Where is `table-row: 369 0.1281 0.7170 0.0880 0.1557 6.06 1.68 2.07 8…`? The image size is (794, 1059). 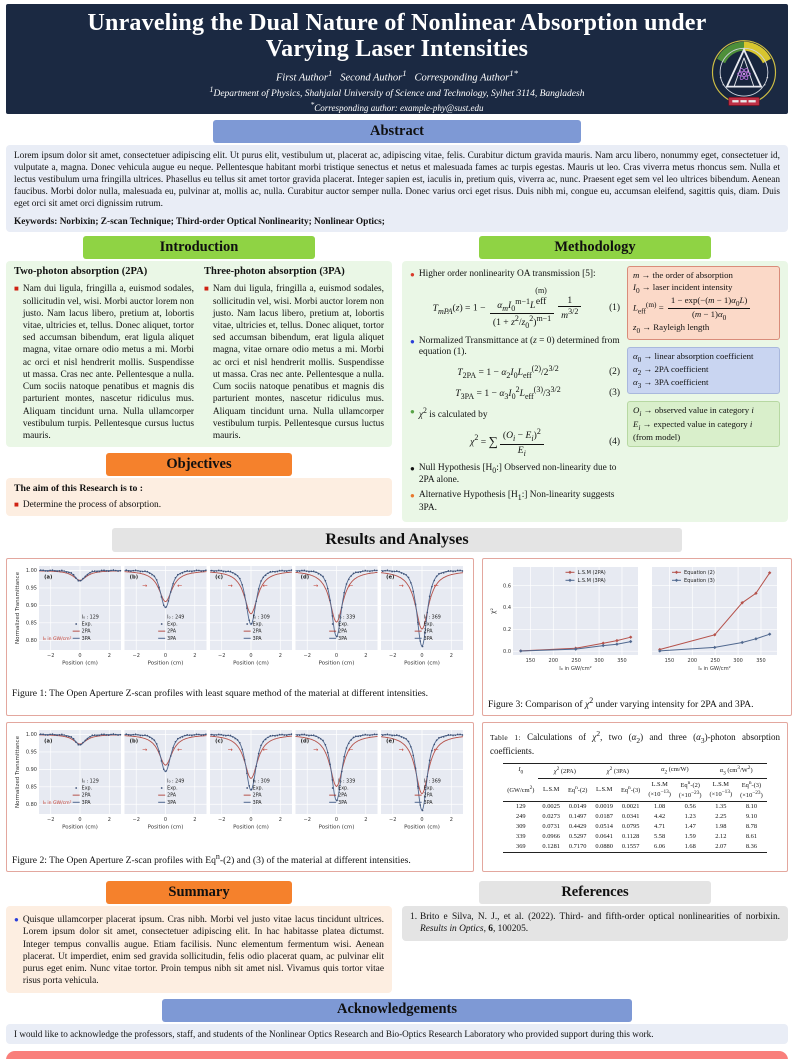
table-row: 369 0.1281 0.7170 0.0880 0.1557 6.06 1.68 2.07 8… is located at coordinates (635, 847).